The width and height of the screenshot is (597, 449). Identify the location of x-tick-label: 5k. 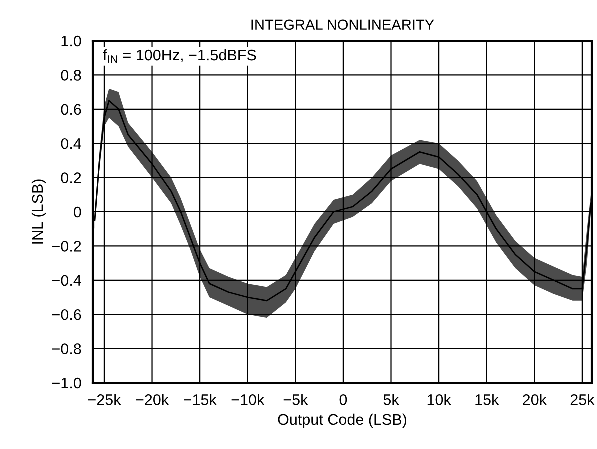
(392, 400).